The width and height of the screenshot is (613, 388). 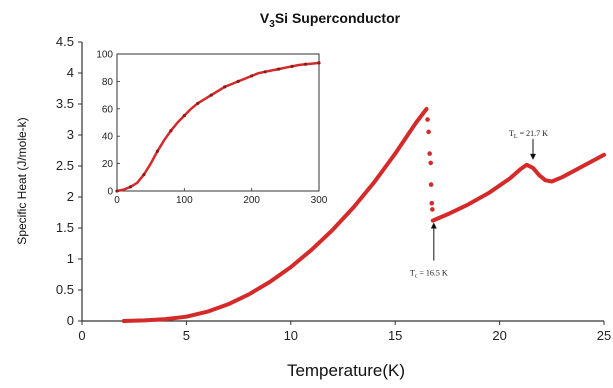 I want to click on chart-title: V3Si Superconductor, so click(x=330, y=20).